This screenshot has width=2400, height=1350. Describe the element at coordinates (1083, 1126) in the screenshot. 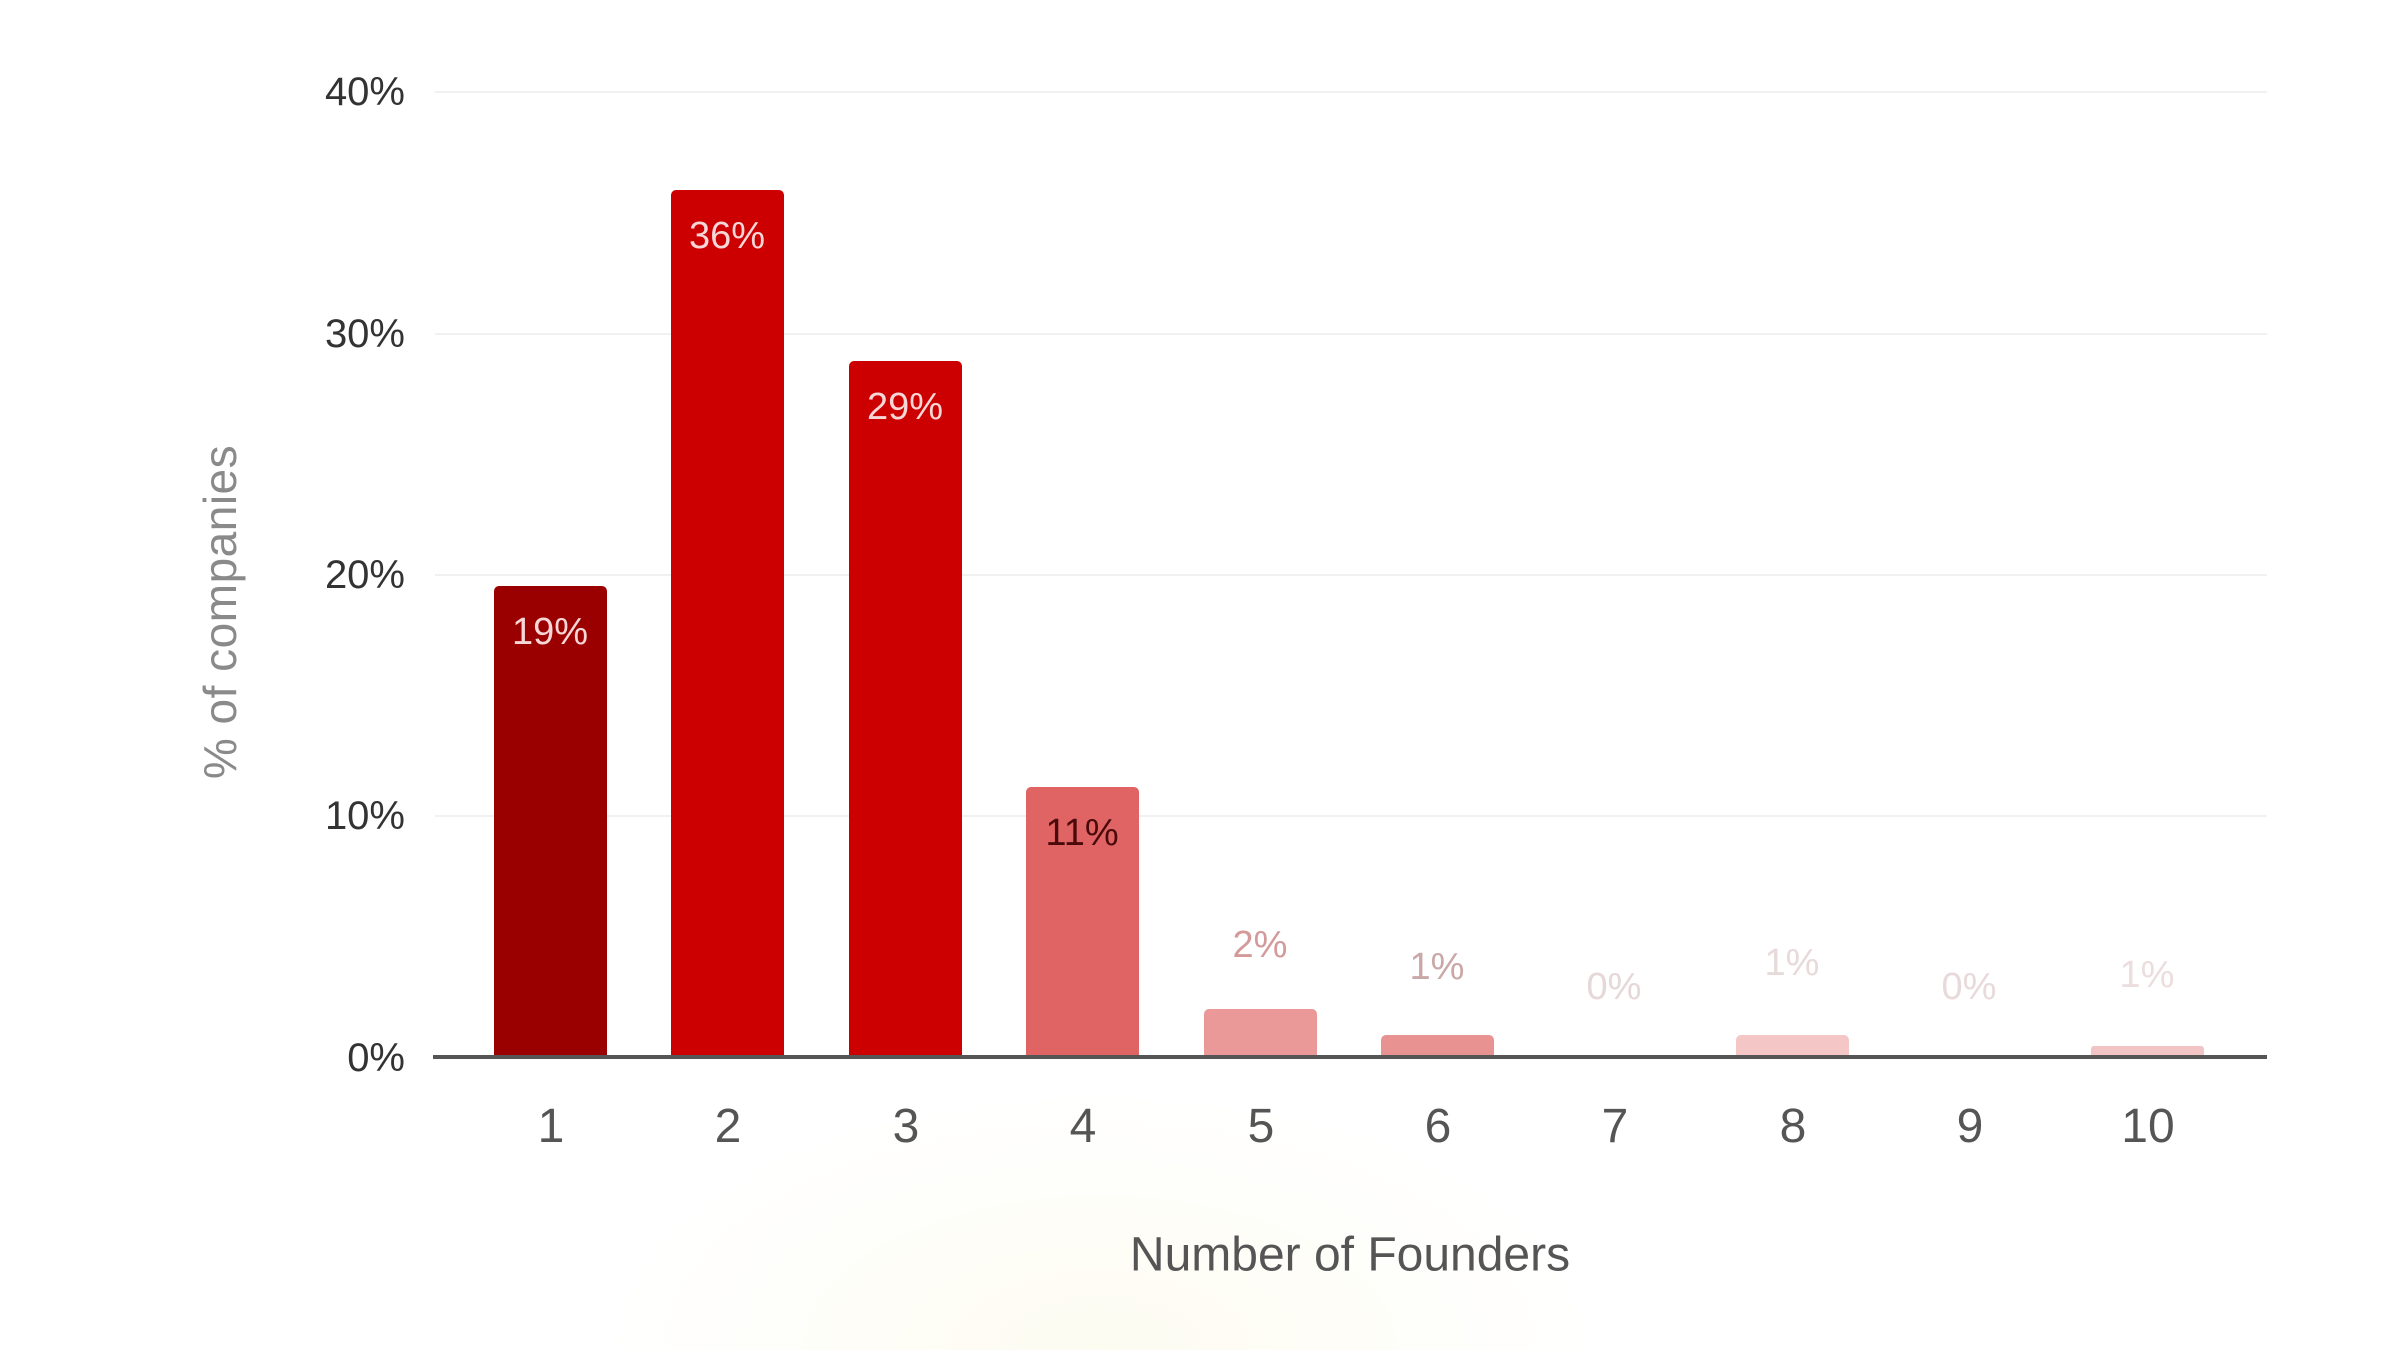

I see `x-tick-4: 4` at that location.